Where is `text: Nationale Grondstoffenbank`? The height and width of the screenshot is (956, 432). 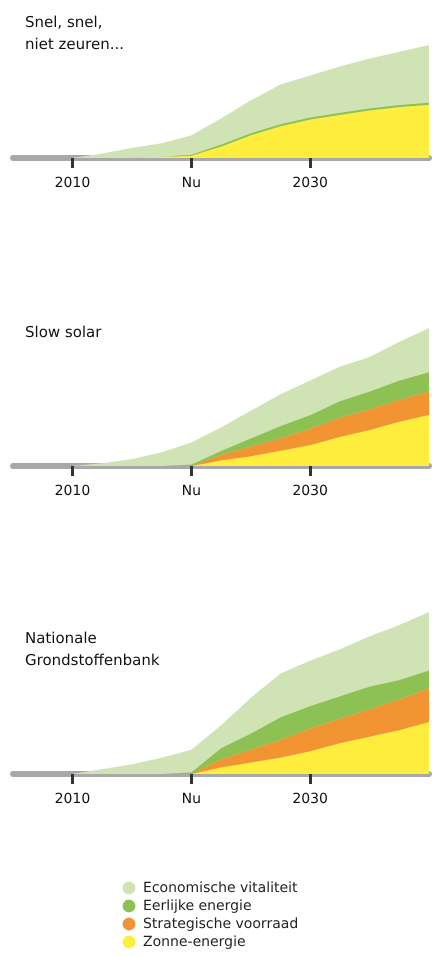
text: Nationale Grondstoffenbank is located at coordinates (92, 649).